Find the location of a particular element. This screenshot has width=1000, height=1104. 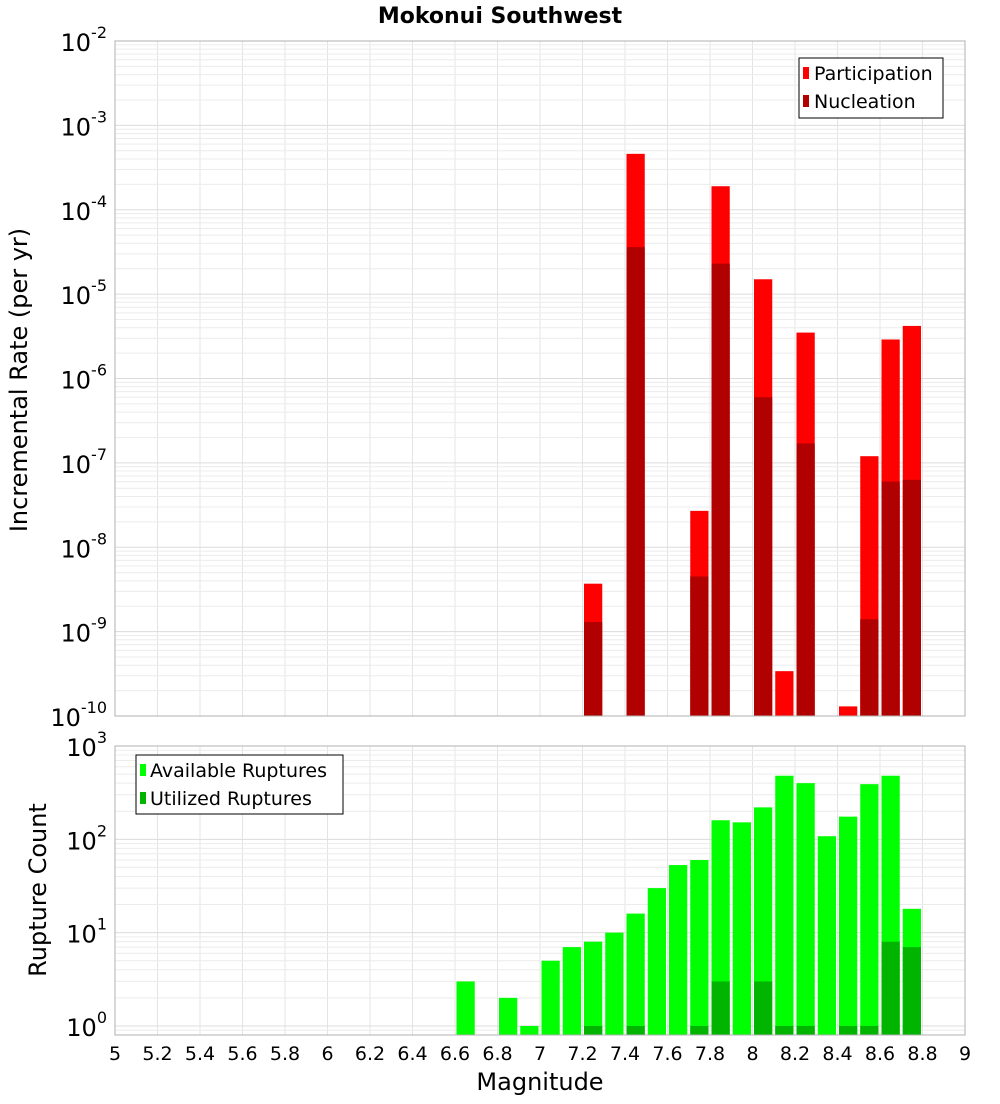

legend-swatch-participation is located at coordinates (806, 73).